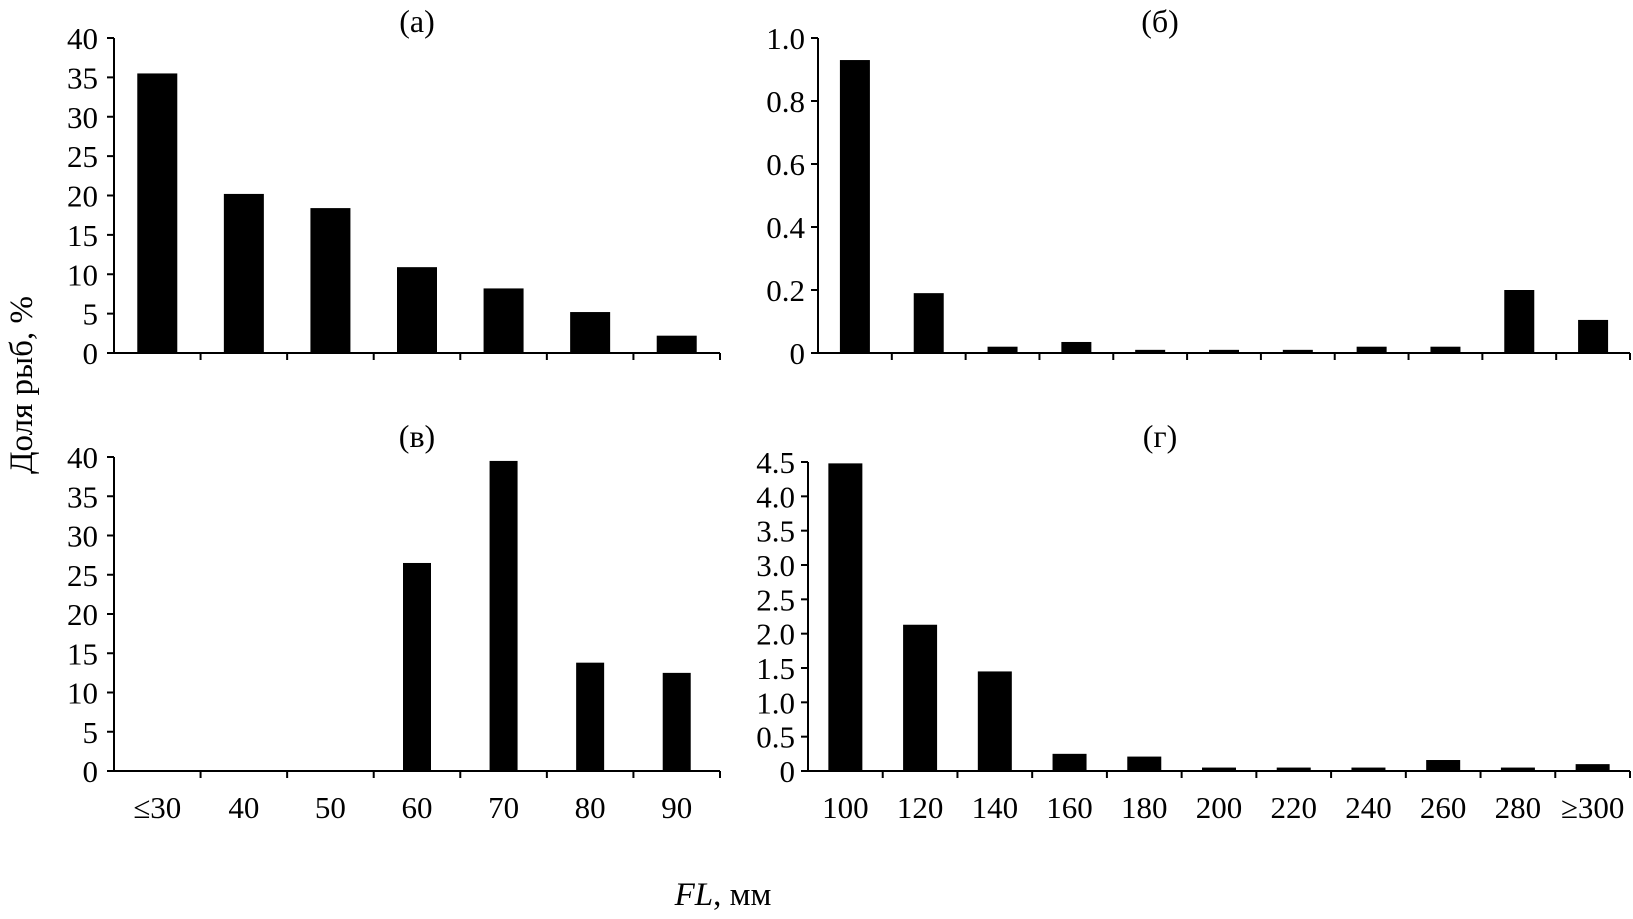 This screenshot has width=1633, height=919. Describe the element at coordinates (1593, 807) in the screenshot. I see `x-tick-label: ≥300` at that location.